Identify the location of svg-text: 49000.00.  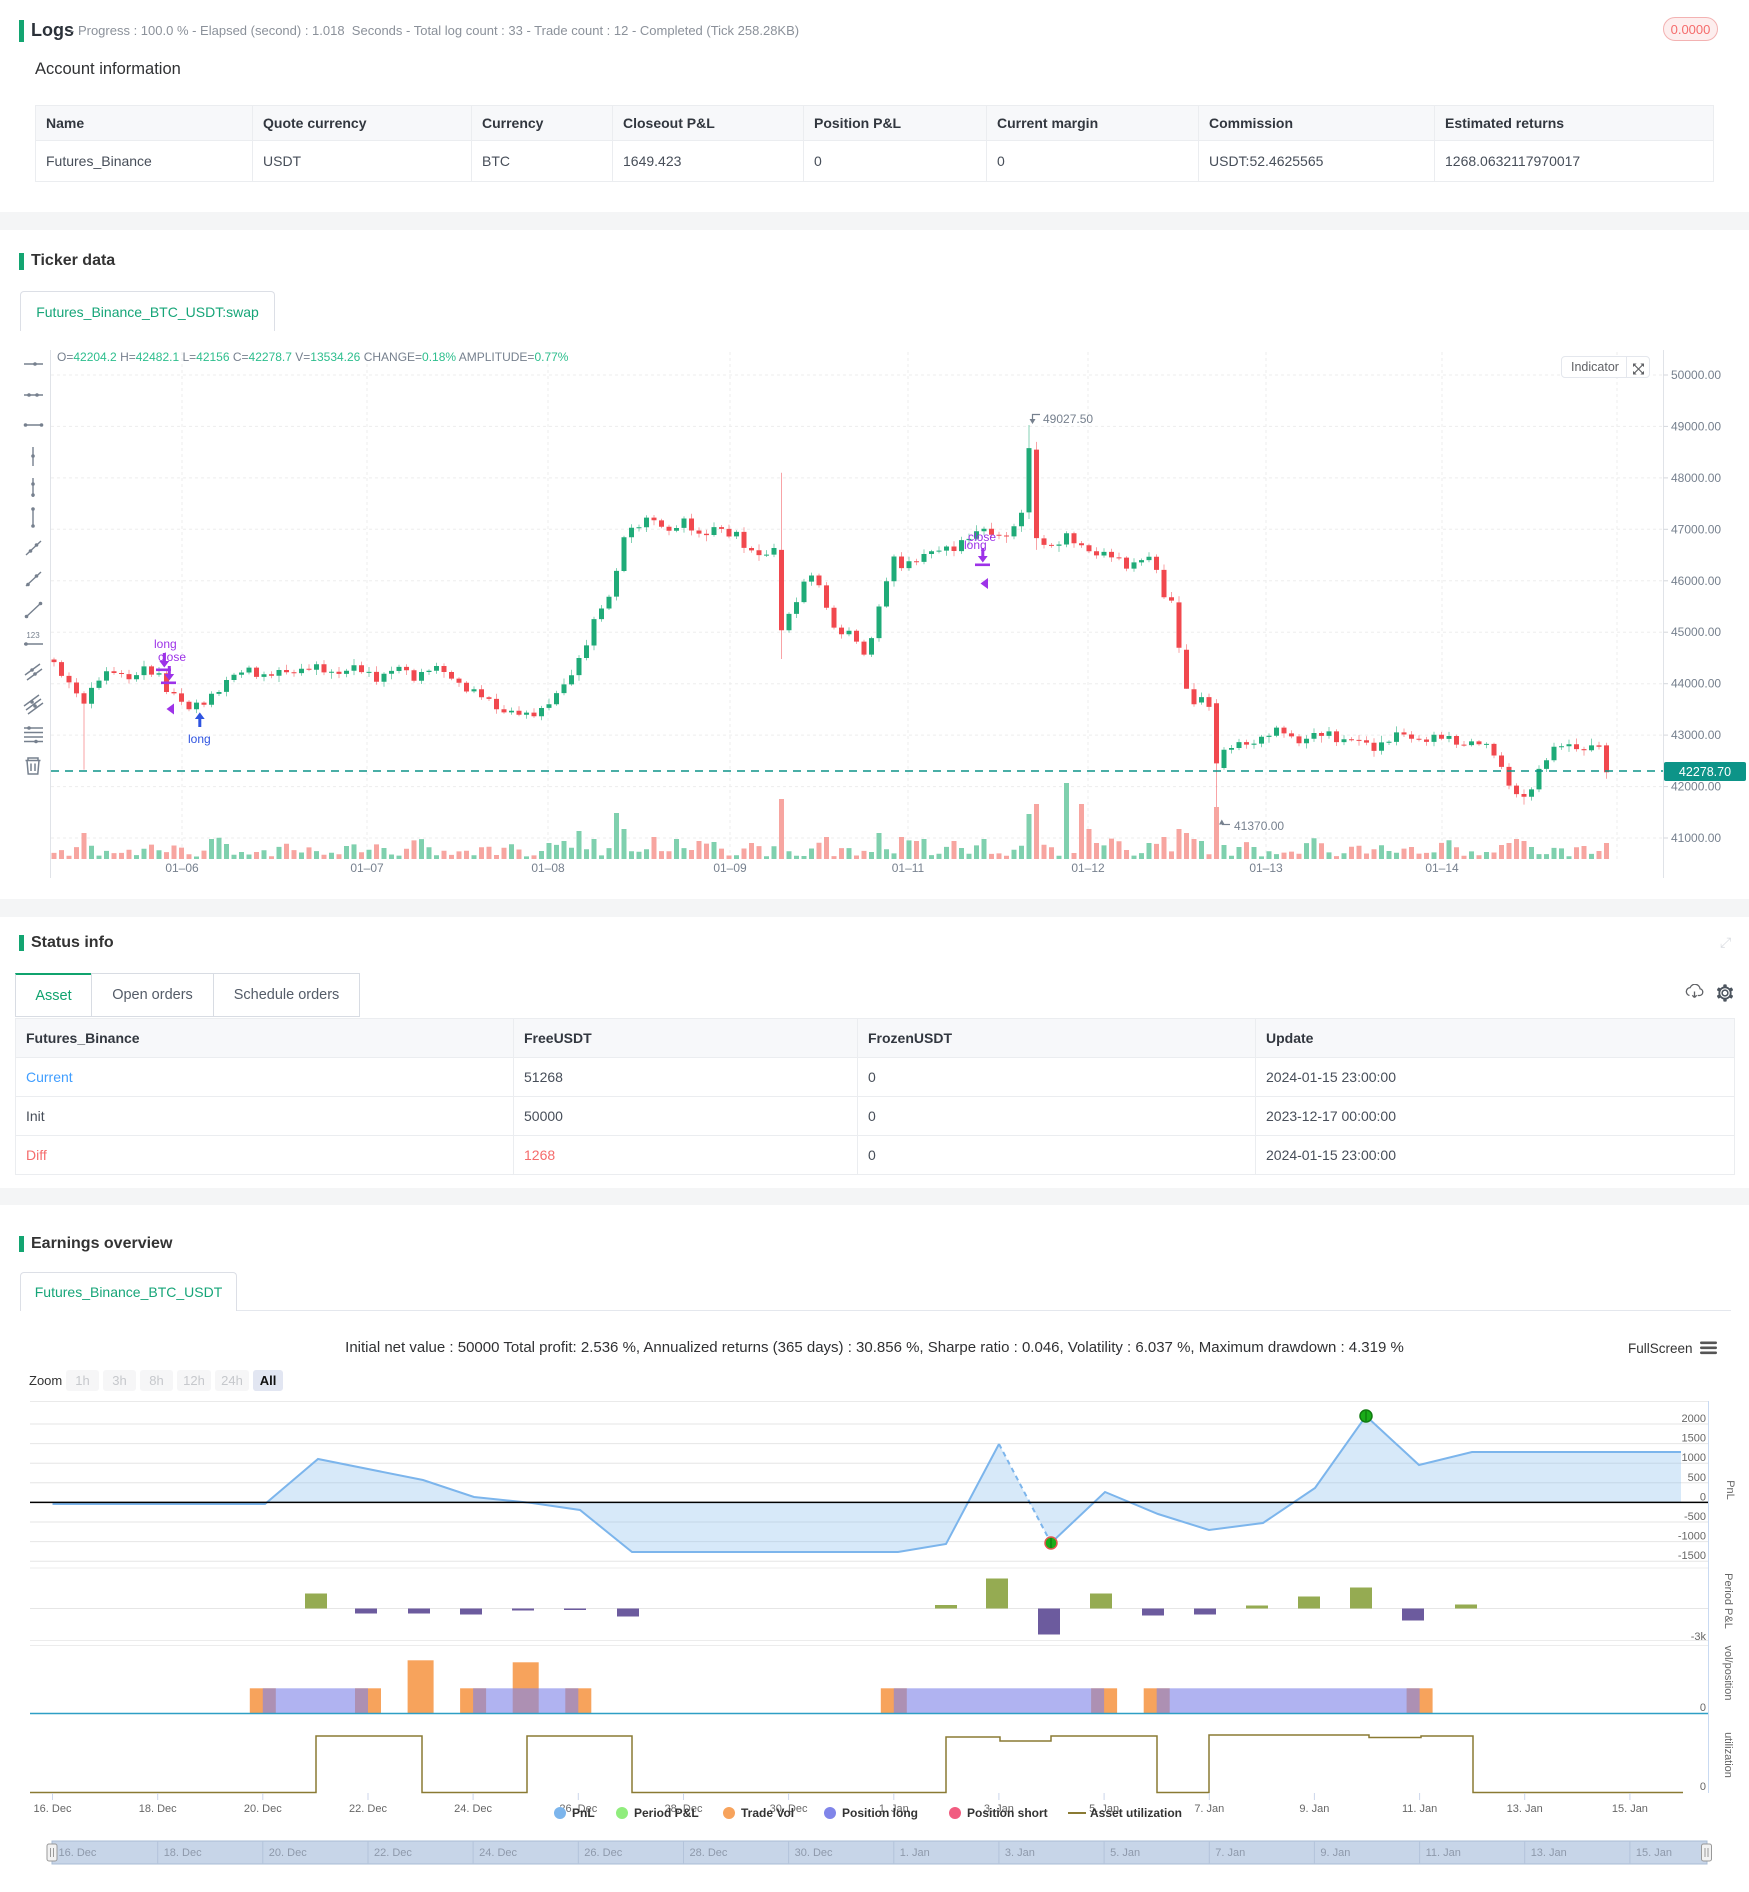
(1696, 426).